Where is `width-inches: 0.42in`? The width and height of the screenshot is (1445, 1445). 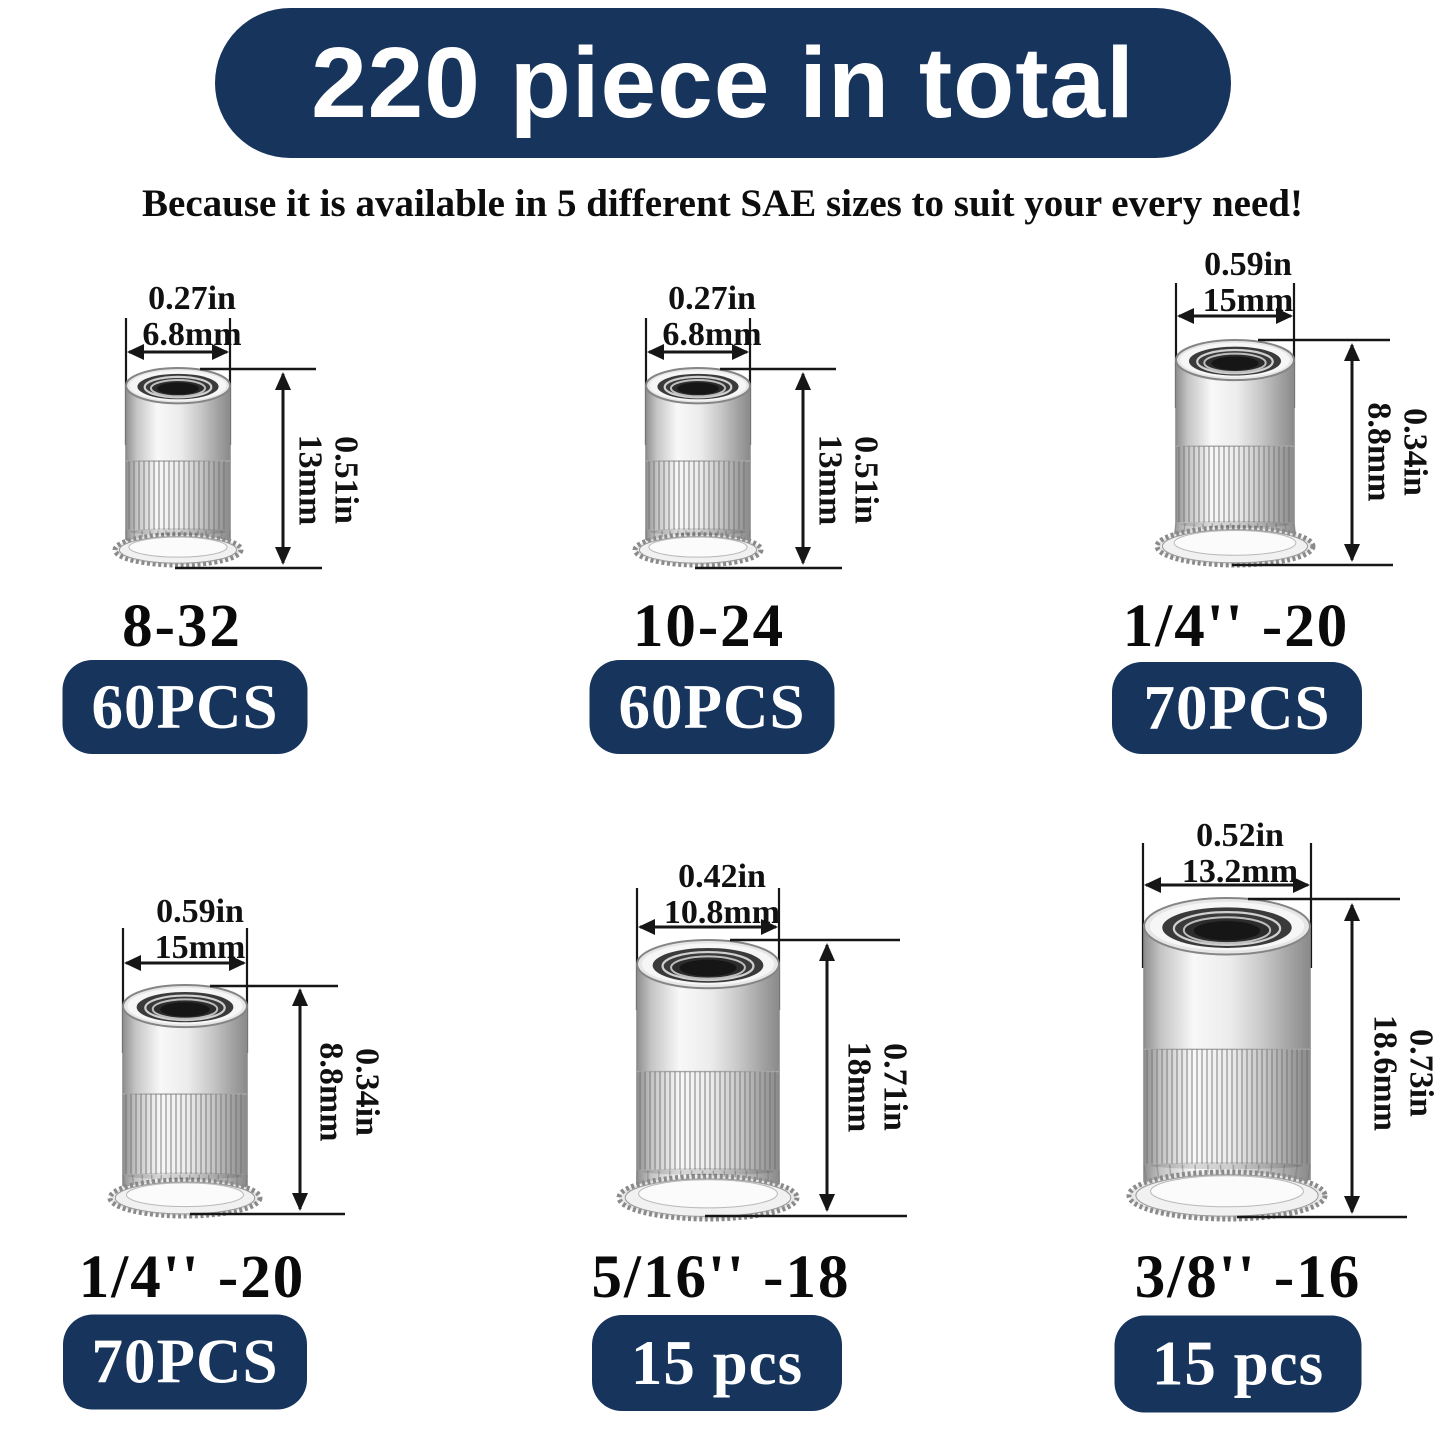
width-inches: 0.42in is located at coordinates (722, 876).